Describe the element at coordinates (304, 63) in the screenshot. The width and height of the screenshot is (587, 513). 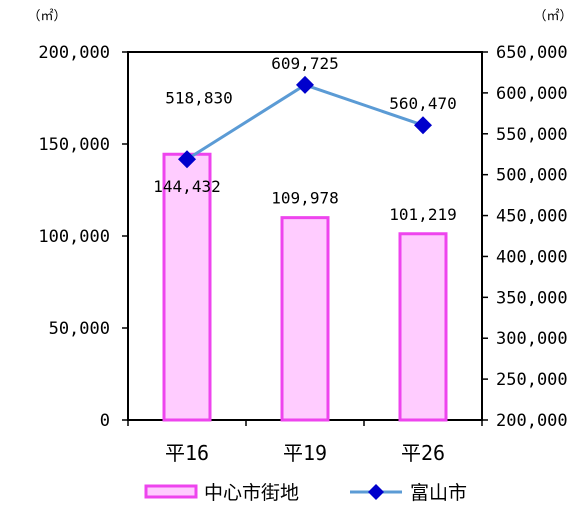
I see `line-data-label: 609,725` at that location.